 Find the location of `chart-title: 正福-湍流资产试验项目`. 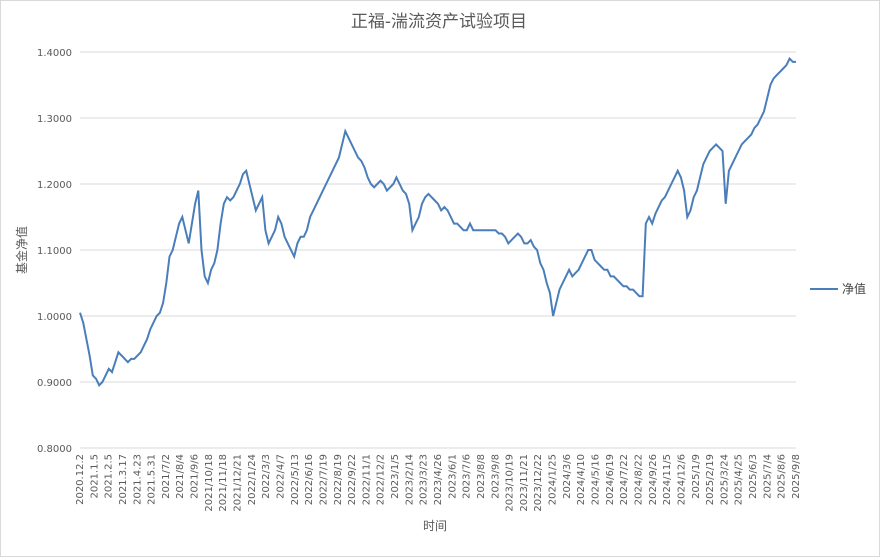

chart-title: 正福-湍流资产试验项目 is located at coordinates (439, 22).